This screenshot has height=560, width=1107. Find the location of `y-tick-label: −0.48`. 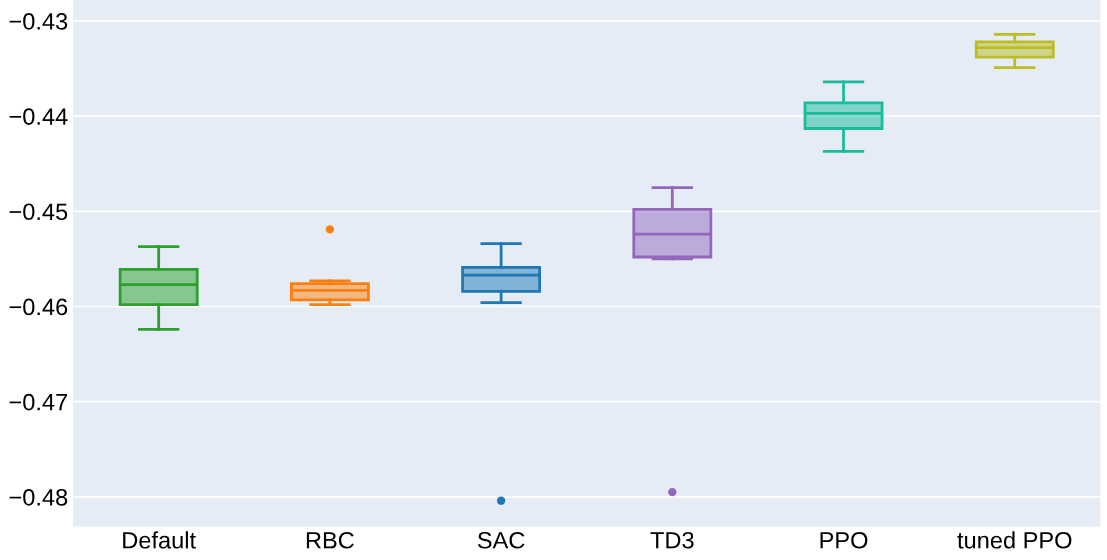

y-tick-label: −0.48 is located at coordinates (38, 497).